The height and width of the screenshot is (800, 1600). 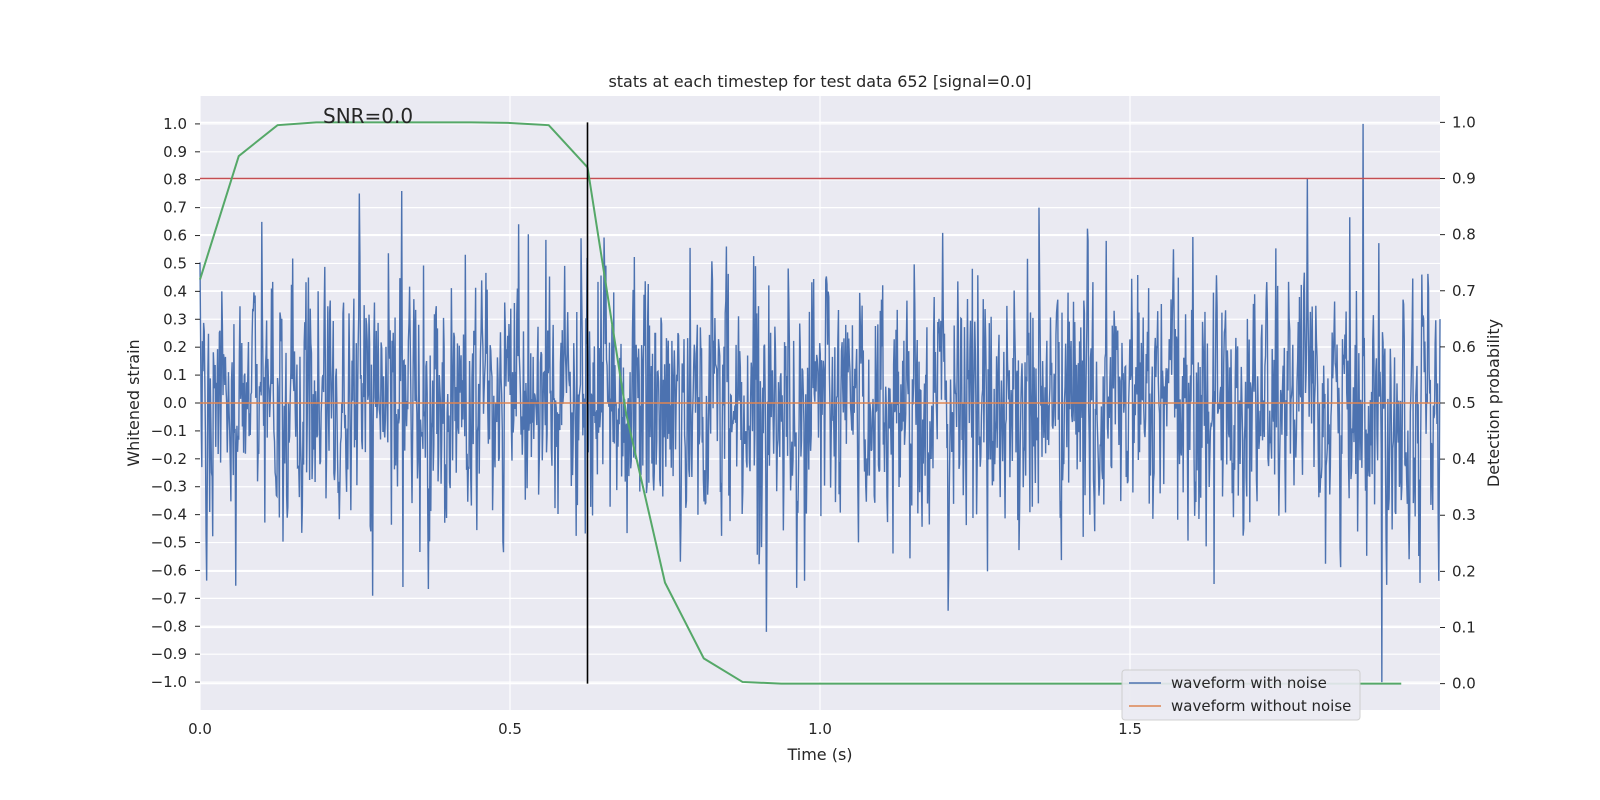 What do you see at coordinates (1249, 683) in the screenshot?
I see `legend-label-waveform-with-noise: waveform with noise` at bounding box center [1249, 683].